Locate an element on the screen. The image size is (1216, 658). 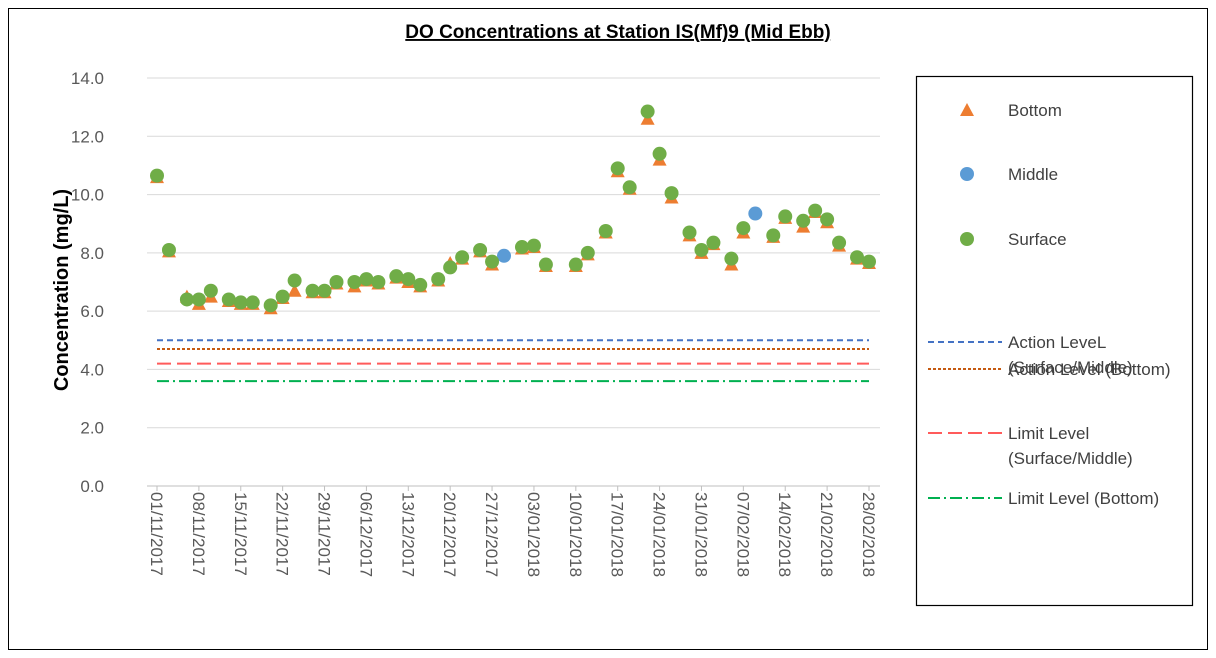
x-tick-label: 07/02/2018 is located at coordinates (742, 534).